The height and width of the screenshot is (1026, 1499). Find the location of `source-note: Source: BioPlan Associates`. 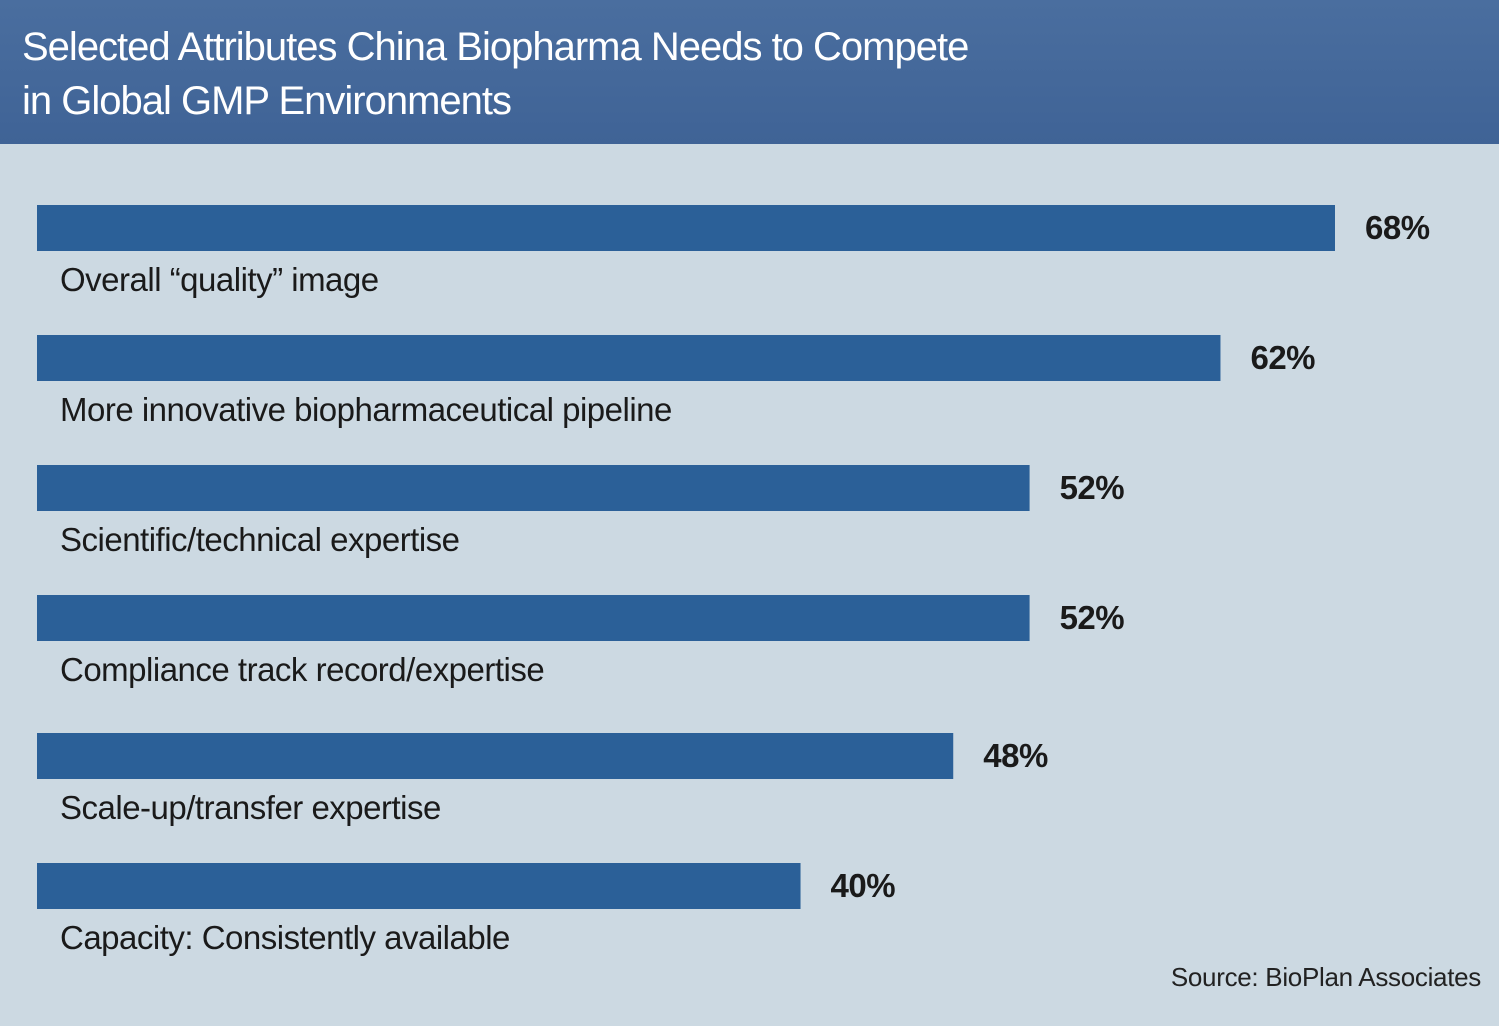

source-note: Source: BioPlan Associates is located at coordinates (1325, 977).